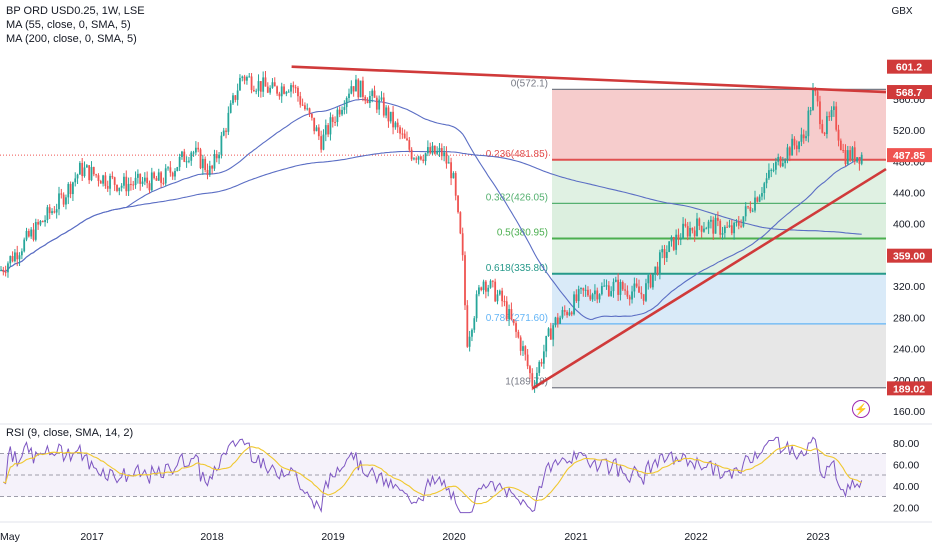  What do you see at coordinates (526, 382) in the screenshot?
I see `fib-label: 1(189.78)` at bounding box center [526, 382].